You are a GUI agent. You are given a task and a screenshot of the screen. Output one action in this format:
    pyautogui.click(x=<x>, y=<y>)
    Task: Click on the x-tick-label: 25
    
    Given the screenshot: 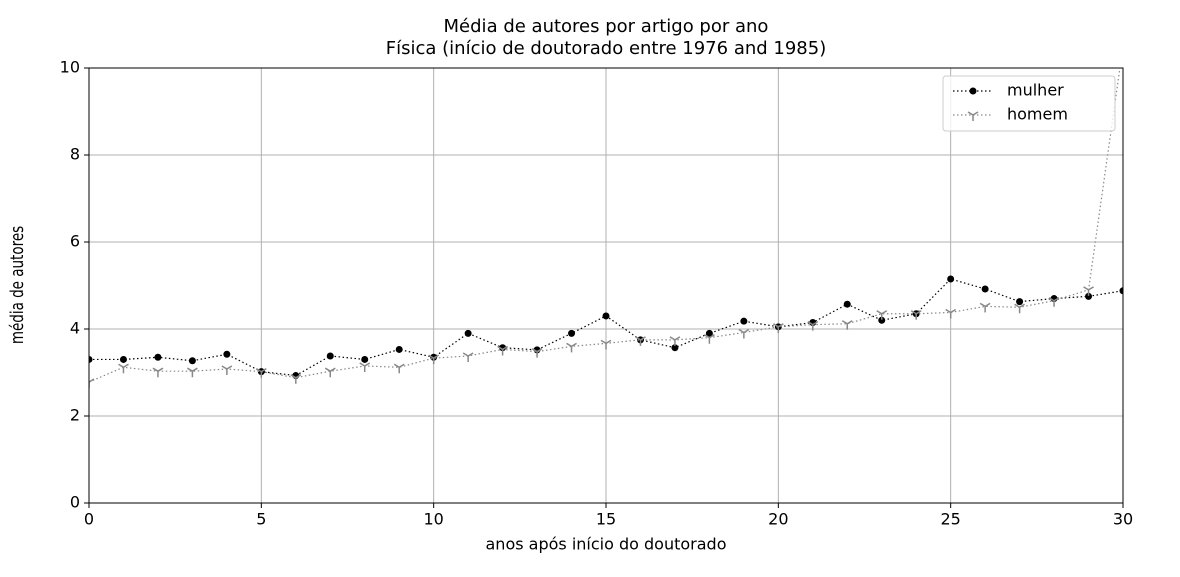 What is the action you would take?
    pyautogui.click(x=950, y=519)
    